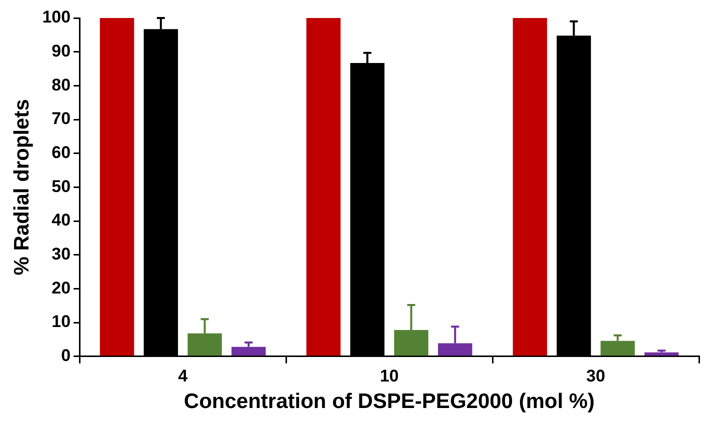  I want to click on y-tick-label: 30, so click(61, 254).